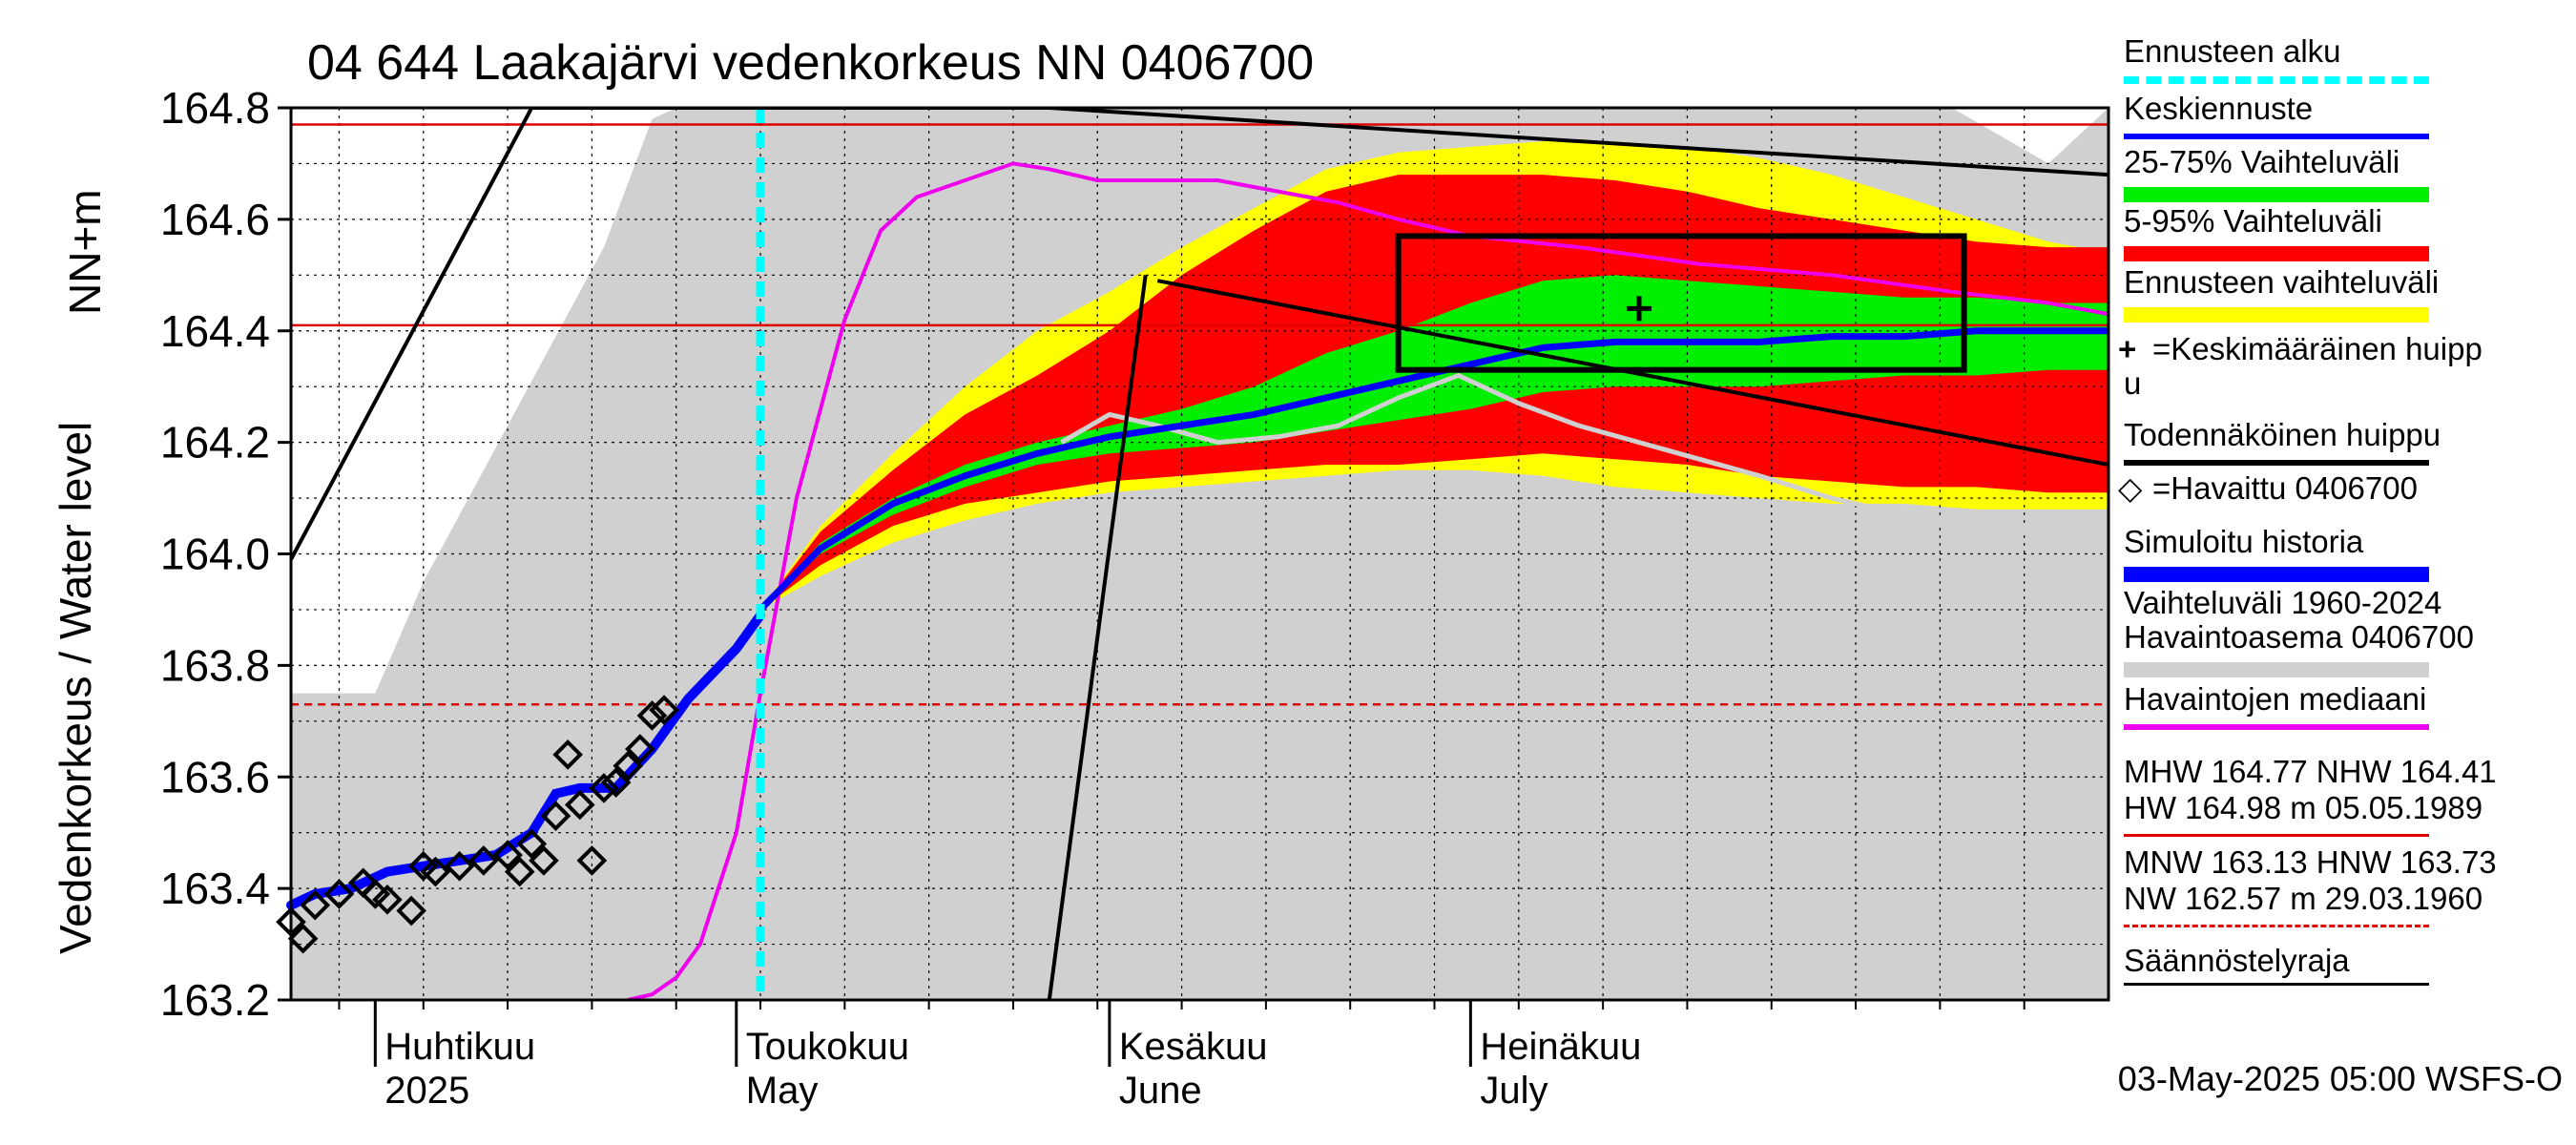  I want to click on mean-peak-marker, so click(1639, 309).